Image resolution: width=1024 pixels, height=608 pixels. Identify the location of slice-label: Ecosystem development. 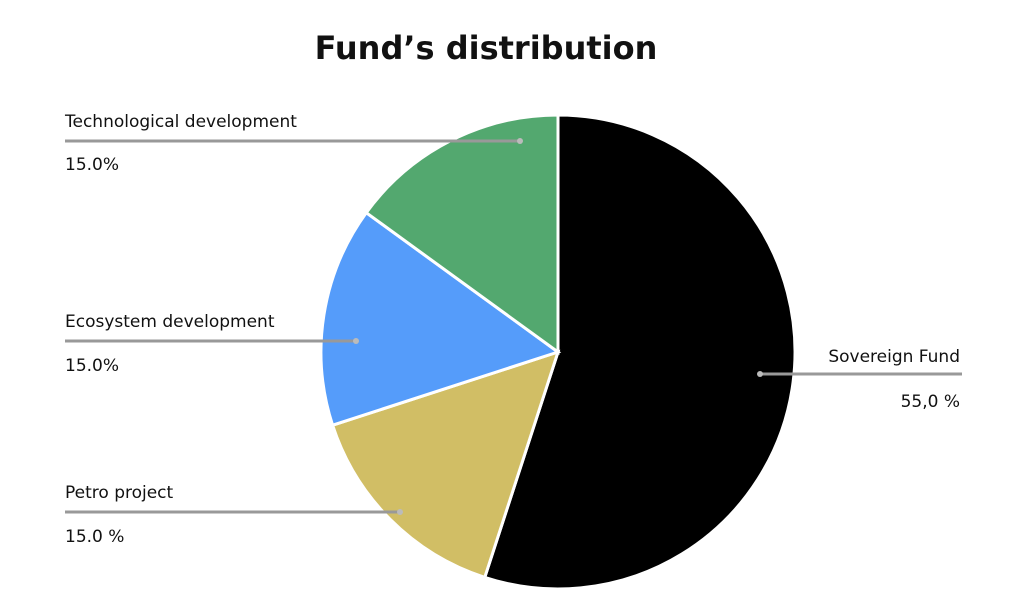
(170, 322).